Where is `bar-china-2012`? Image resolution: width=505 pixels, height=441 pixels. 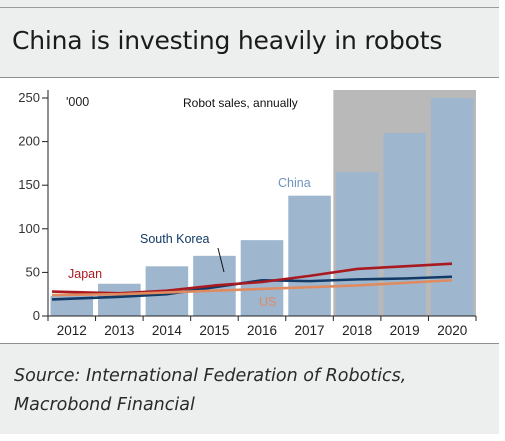
bar-china-2012 is located at coordinates (72, 305).